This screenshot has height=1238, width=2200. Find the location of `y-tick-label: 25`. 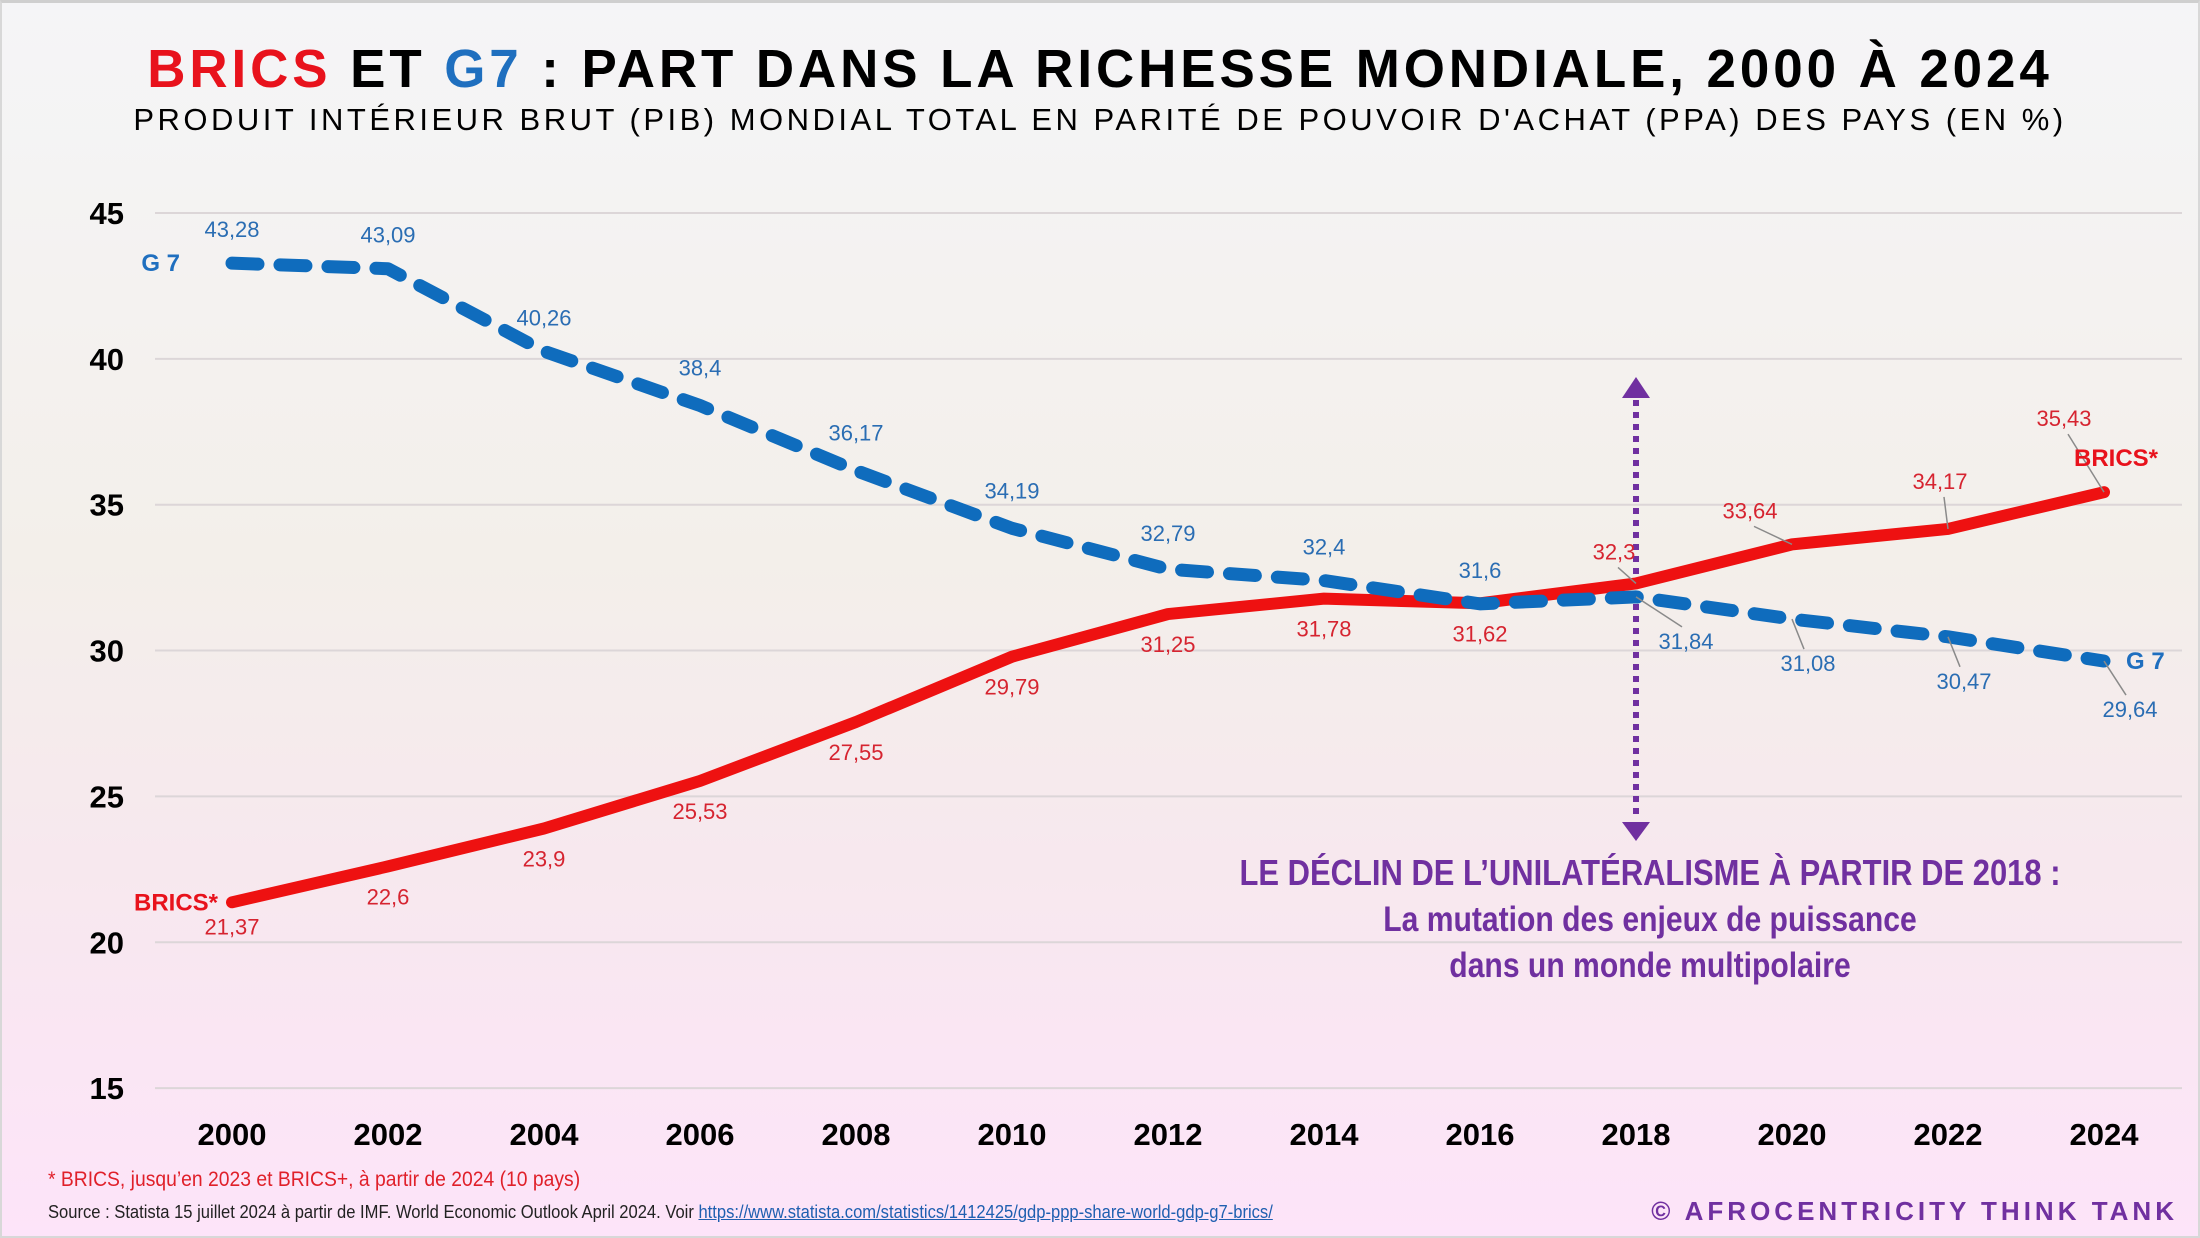

y-tick-label: 25 is located at coordinates (107, 796).